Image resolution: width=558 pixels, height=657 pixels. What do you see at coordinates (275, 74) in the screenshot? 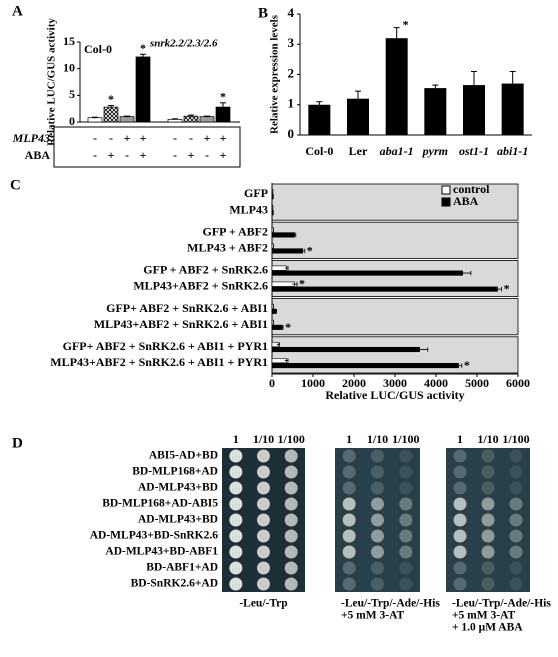
I see `y-axis-label: Relative expression levels` at bounding box center [275, 74].